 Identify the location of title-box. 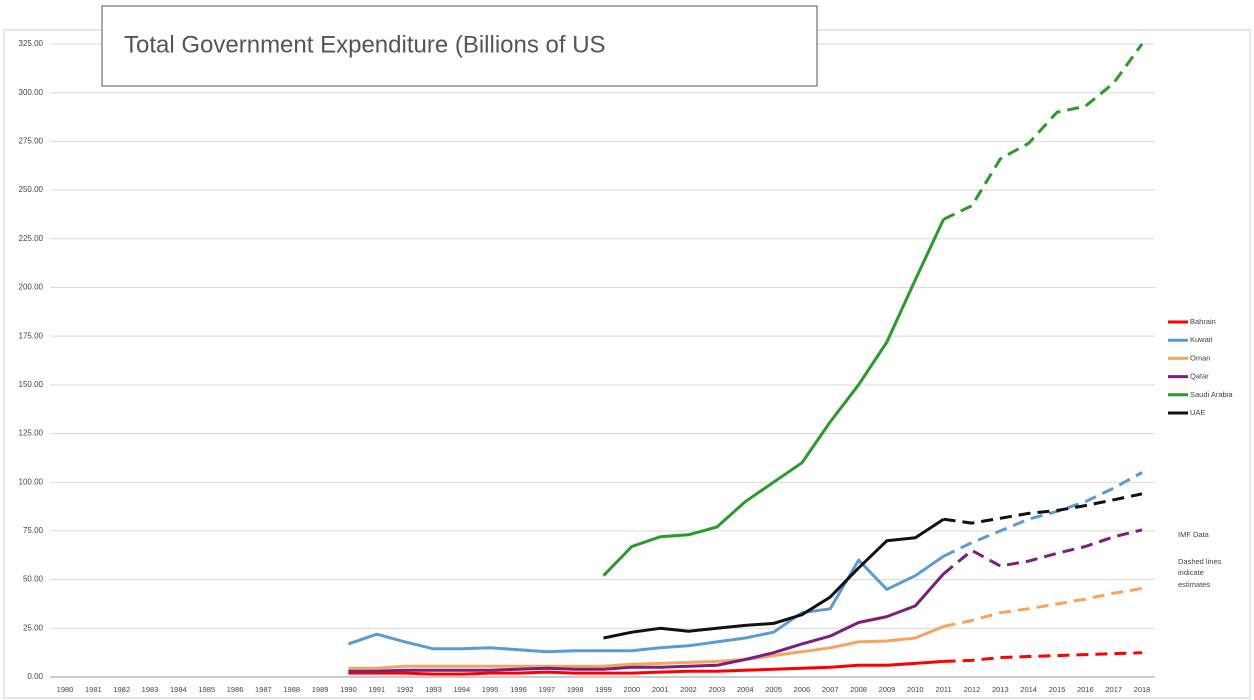
(459, 46).